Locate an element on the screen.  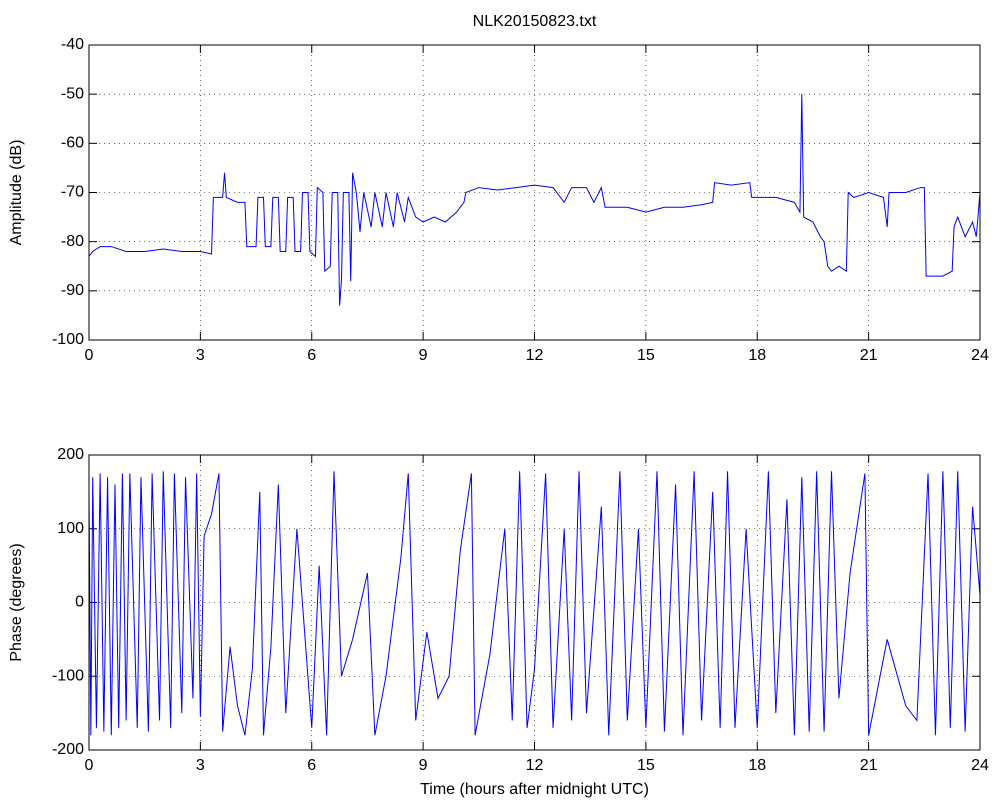
y-tick-label: -40 is located at coordinates (72, 44).